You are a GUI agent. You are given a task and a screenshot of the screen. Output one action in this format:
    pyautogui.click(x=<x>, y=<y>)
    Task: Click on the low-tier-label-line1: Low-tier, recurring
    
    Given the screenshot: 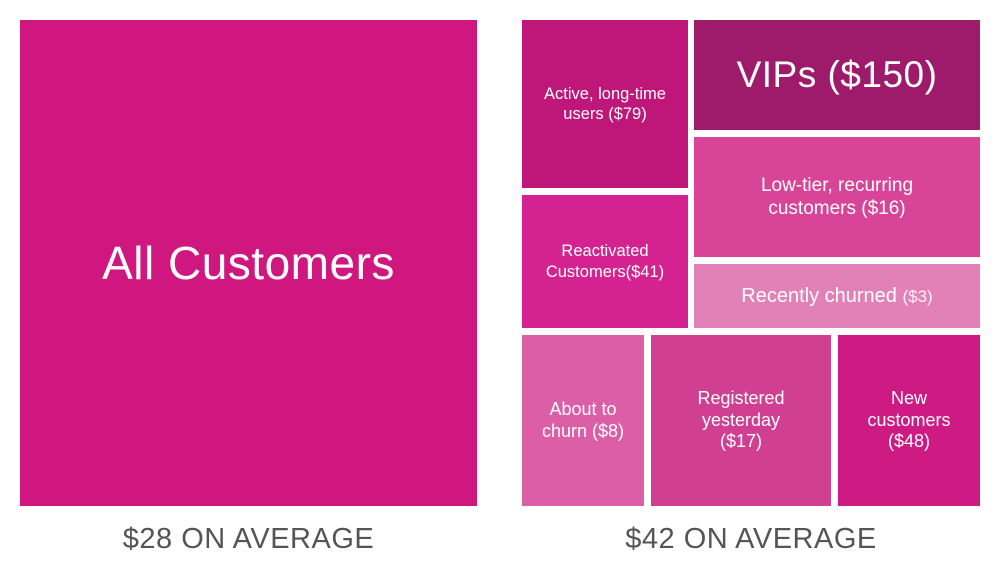 What is the action you would take?
    pyautogui.click(x=837, y=185)
    